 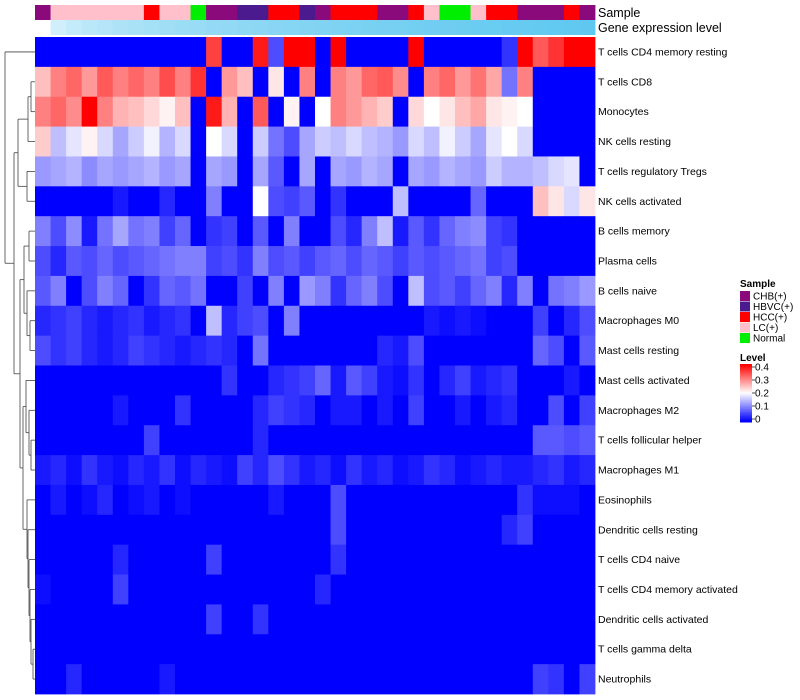 I want to click on row-label: Eosinophils, so click(x=625, y=500).